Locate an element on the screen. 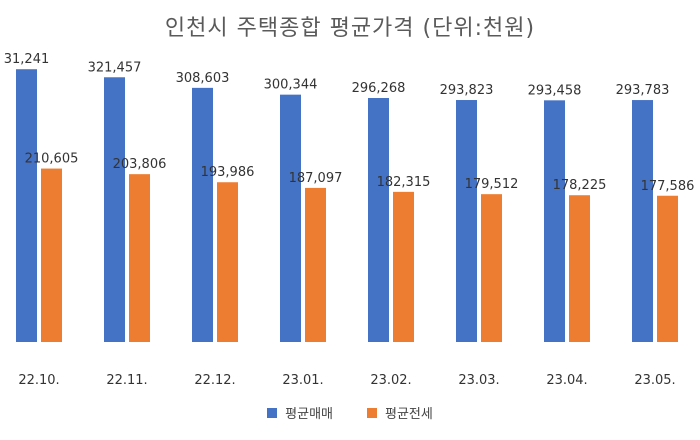 The image size is (700, 440). data-label-sale-2: 308,603 is located at coordinates (203, 78).